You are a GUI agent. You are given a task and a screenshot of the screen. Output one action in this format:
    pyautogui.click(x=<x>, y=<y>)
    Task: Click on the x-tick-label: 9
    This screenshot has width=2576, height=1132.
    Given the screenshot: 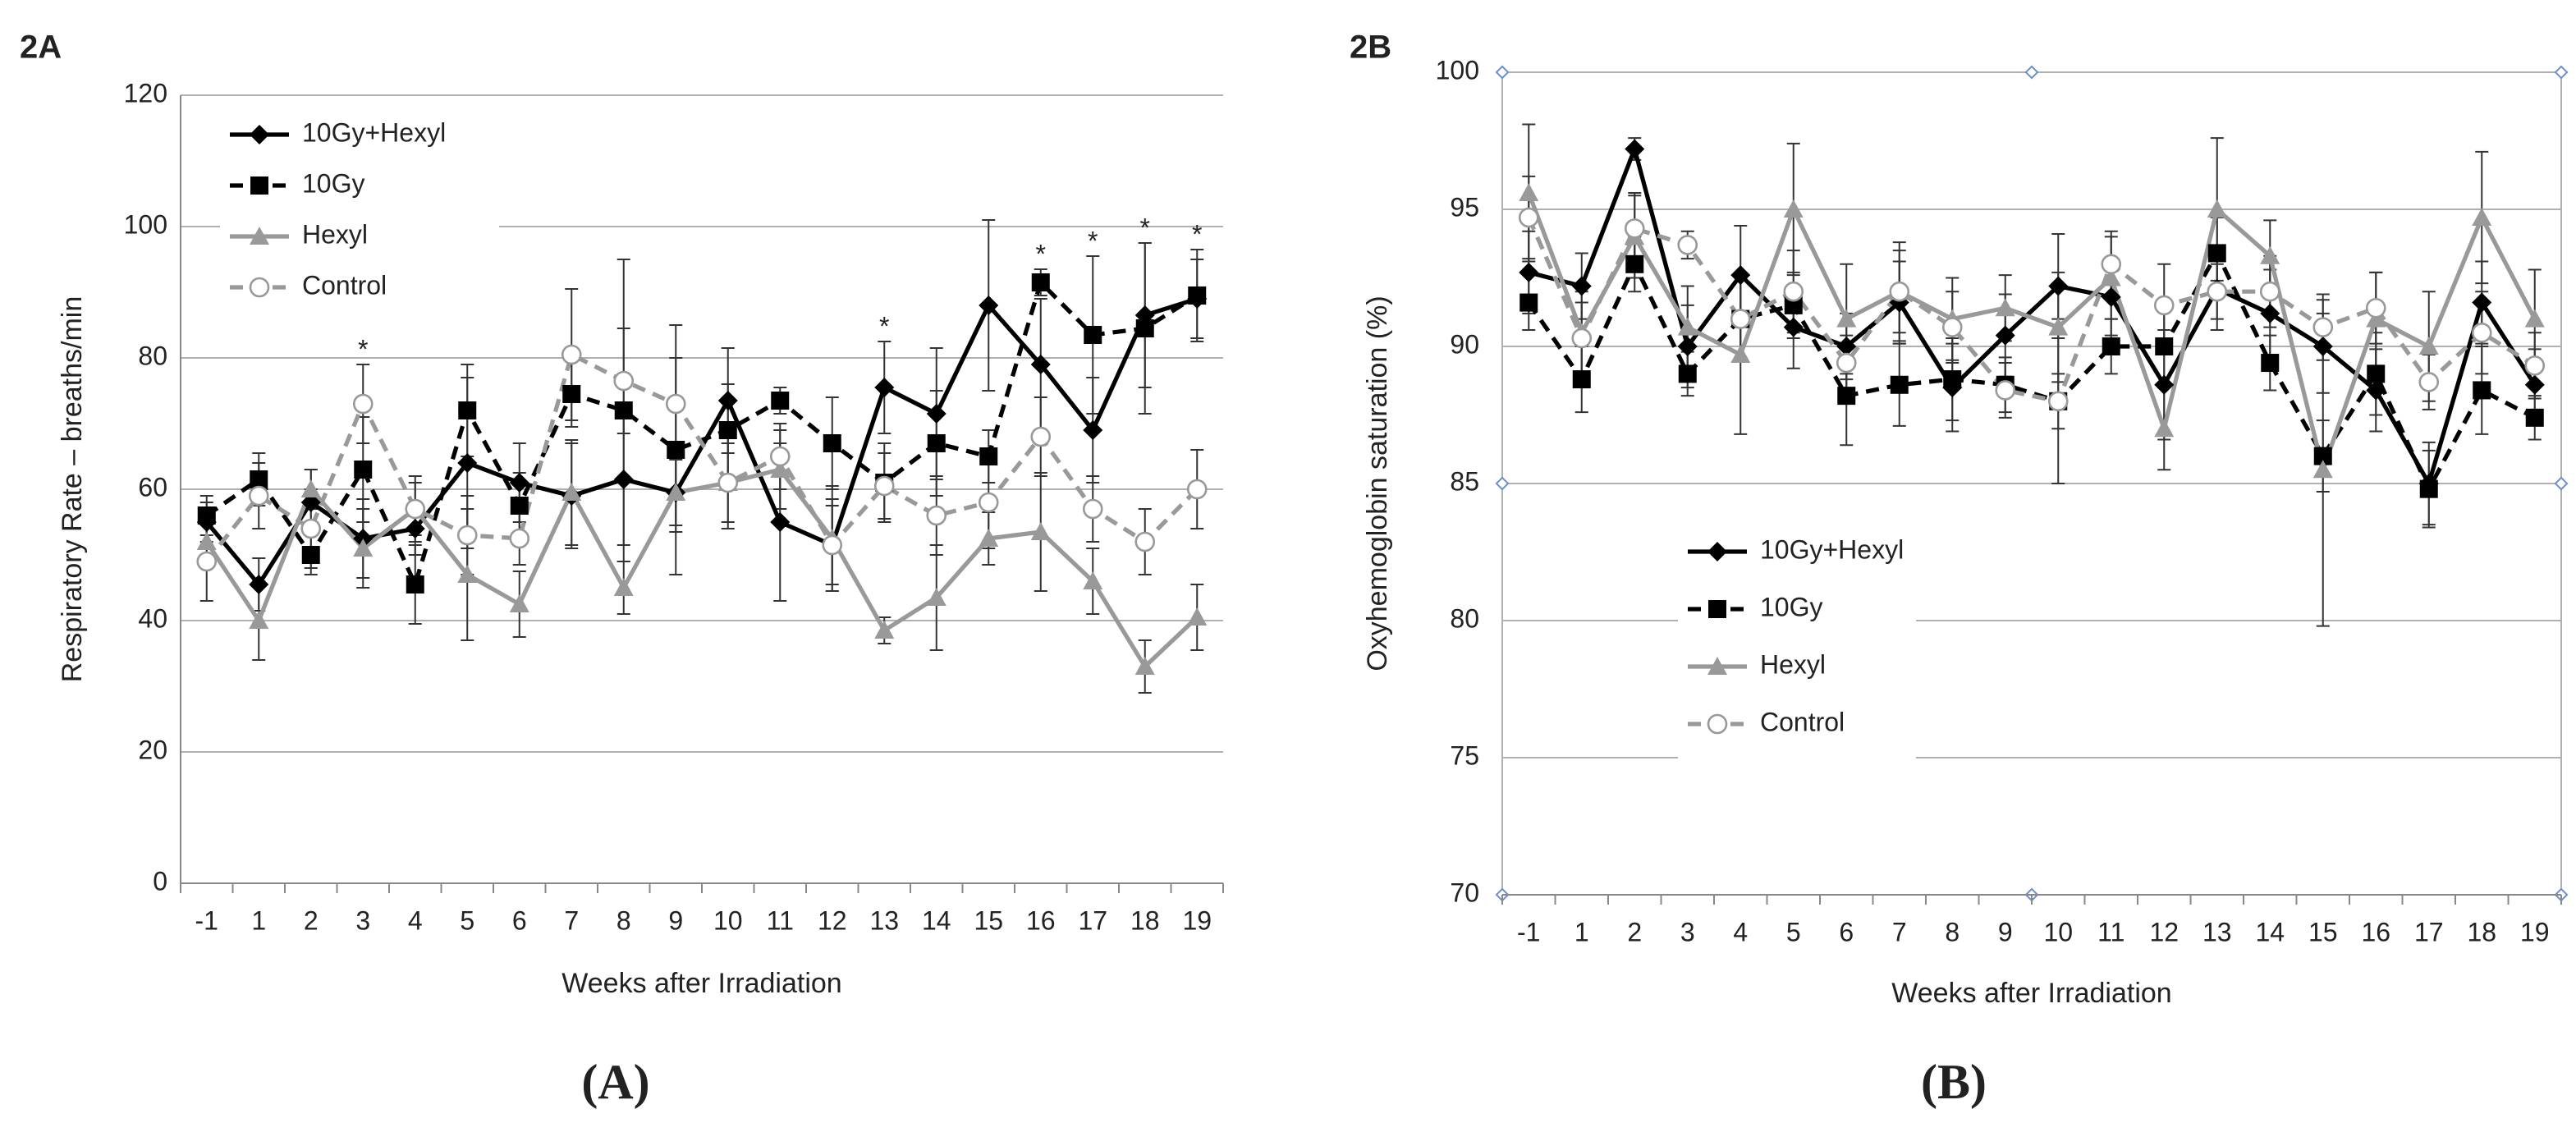 What is the action you would take?
    pyautogui.click(x=676, y=920)
    